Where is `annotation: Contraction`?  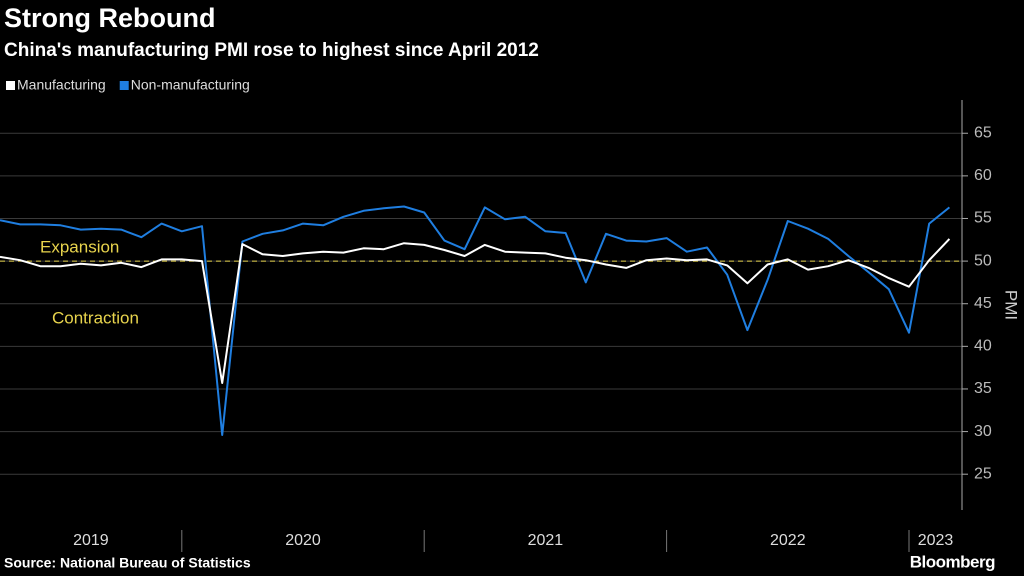
annotation: Contraction is located at coordinates (95, 318).